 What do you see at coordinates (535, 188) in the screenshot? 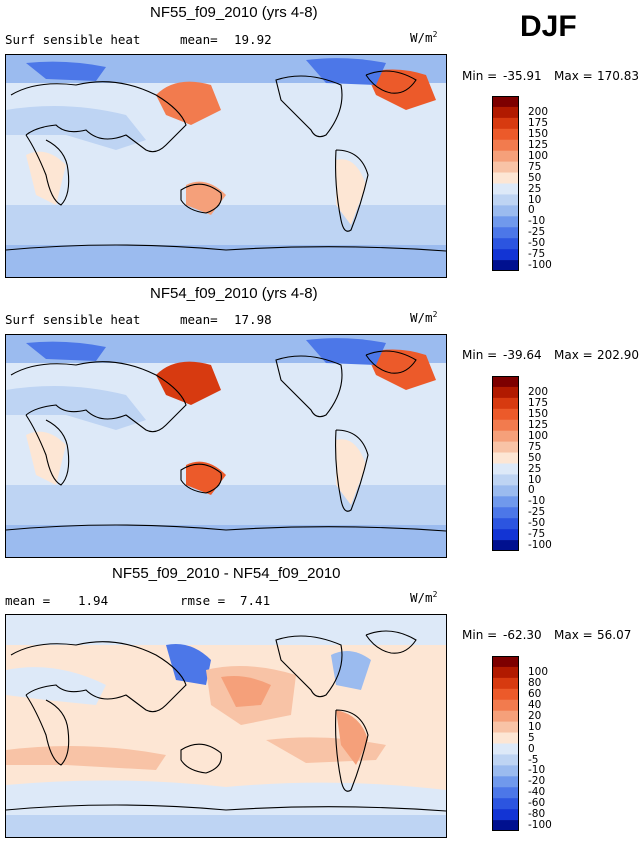
I see `colorbar-level-label: 25` at bounding box center [535, 188].